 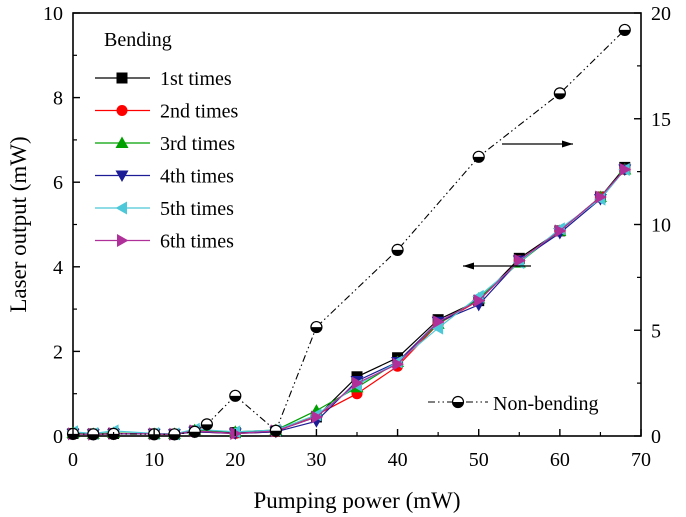 I want to click on x-tick-label: 70, so click(x=641, y=460).